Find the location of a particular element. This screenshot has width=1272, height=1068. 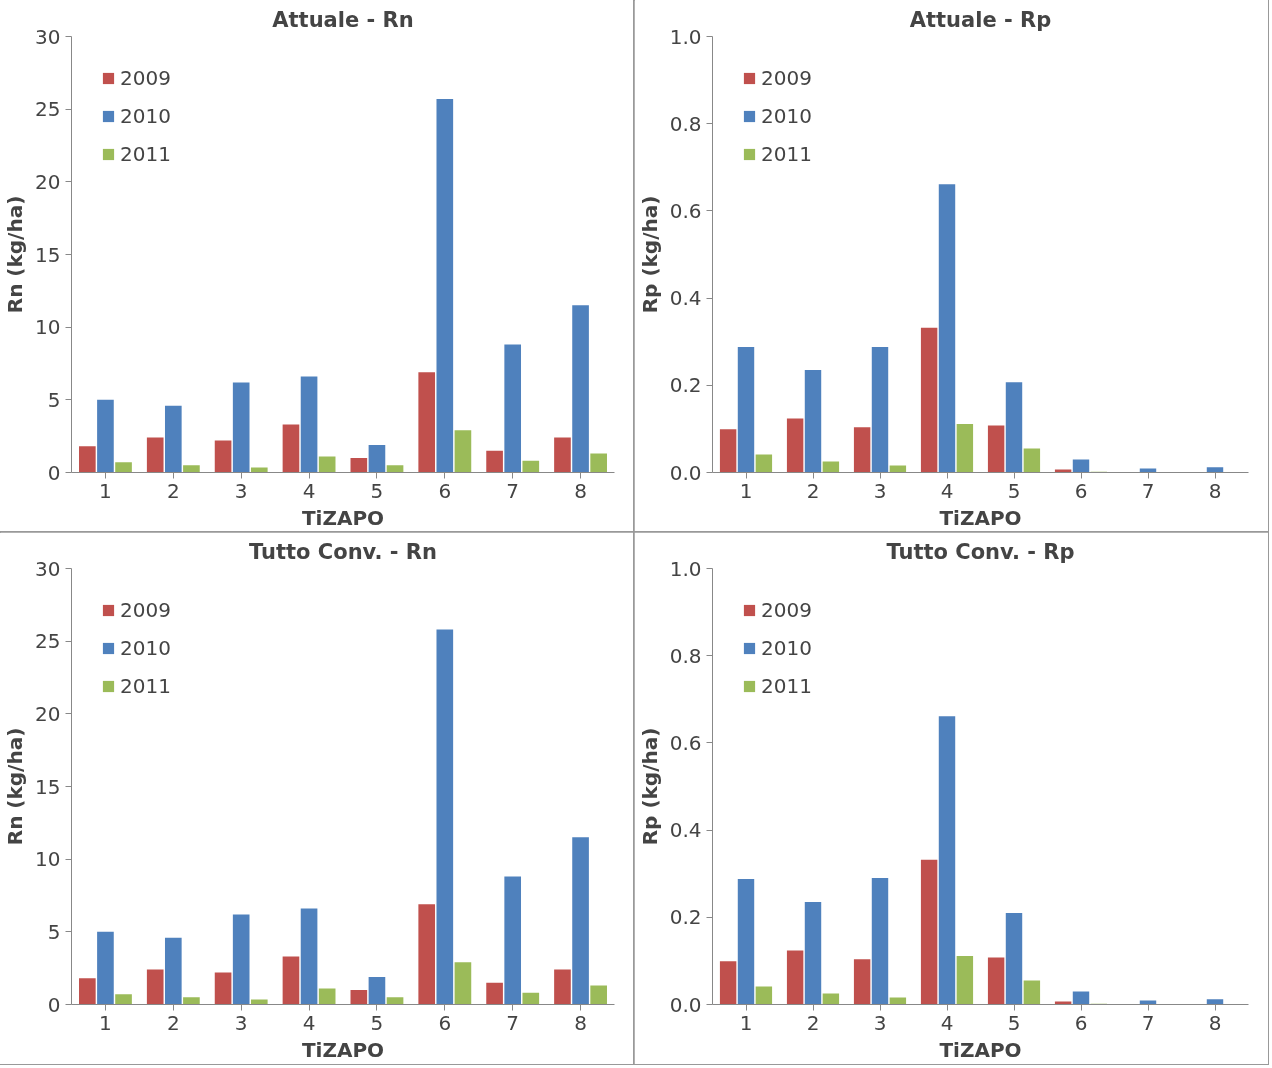

chart-title: Tutto Conv. - Rp is located at coordinates (980, 551).